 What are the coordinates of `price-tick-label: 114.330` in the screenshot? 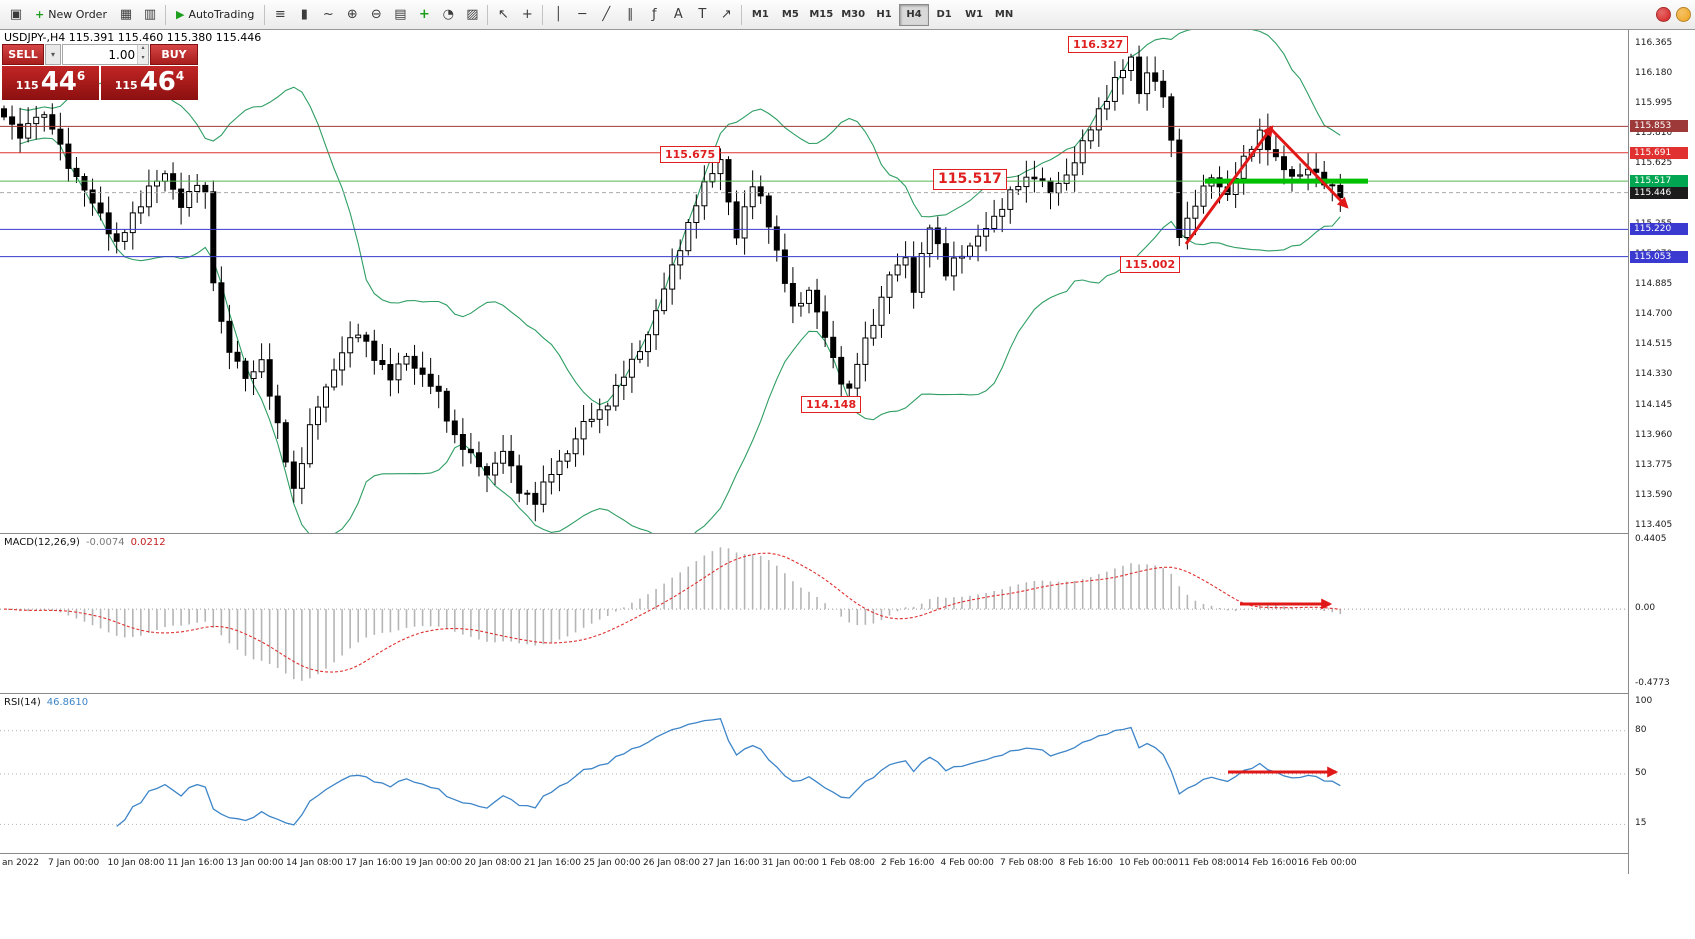 It's located at (1654, 374).